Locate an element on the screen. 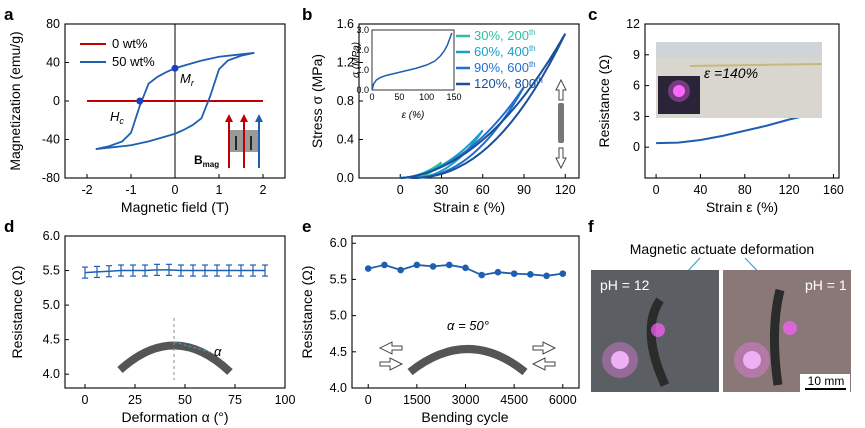 This screenshot has height=428, width=865. x-tick-label: 3000 is located at coordinates (466, 400).